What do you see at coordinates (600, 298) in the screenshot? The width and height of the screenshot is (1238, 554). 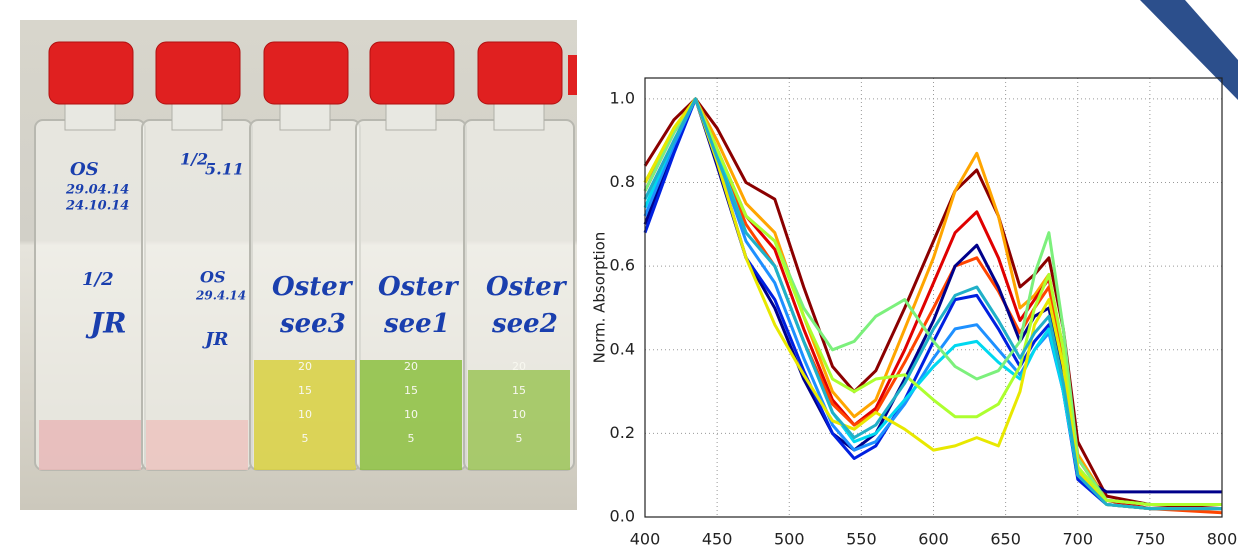 I see `y-axis-label: Norm. Absorption` at bounding box center [600, 298].